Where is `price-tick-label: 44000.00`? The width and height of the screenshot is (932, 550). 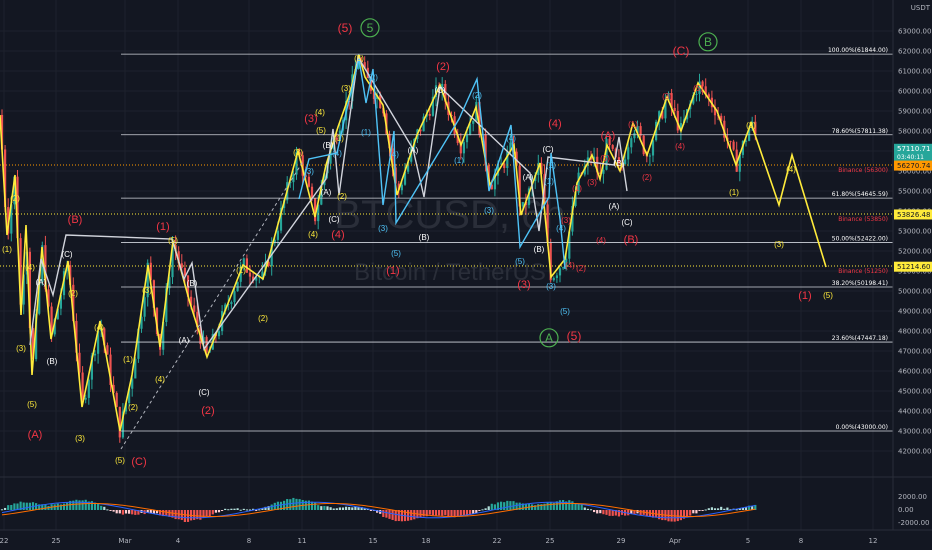
price-tick-label: 44000.00 is located at coordinates (914, 412).